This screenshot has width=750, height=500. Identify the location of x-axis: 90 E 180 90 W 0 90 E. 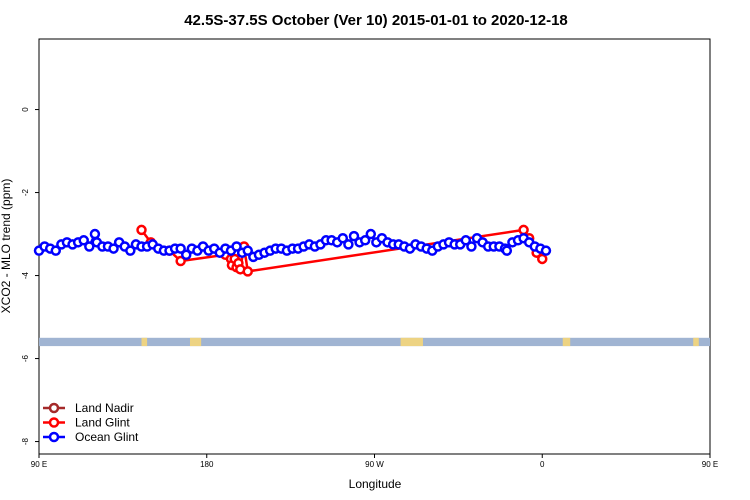
(374, 461).